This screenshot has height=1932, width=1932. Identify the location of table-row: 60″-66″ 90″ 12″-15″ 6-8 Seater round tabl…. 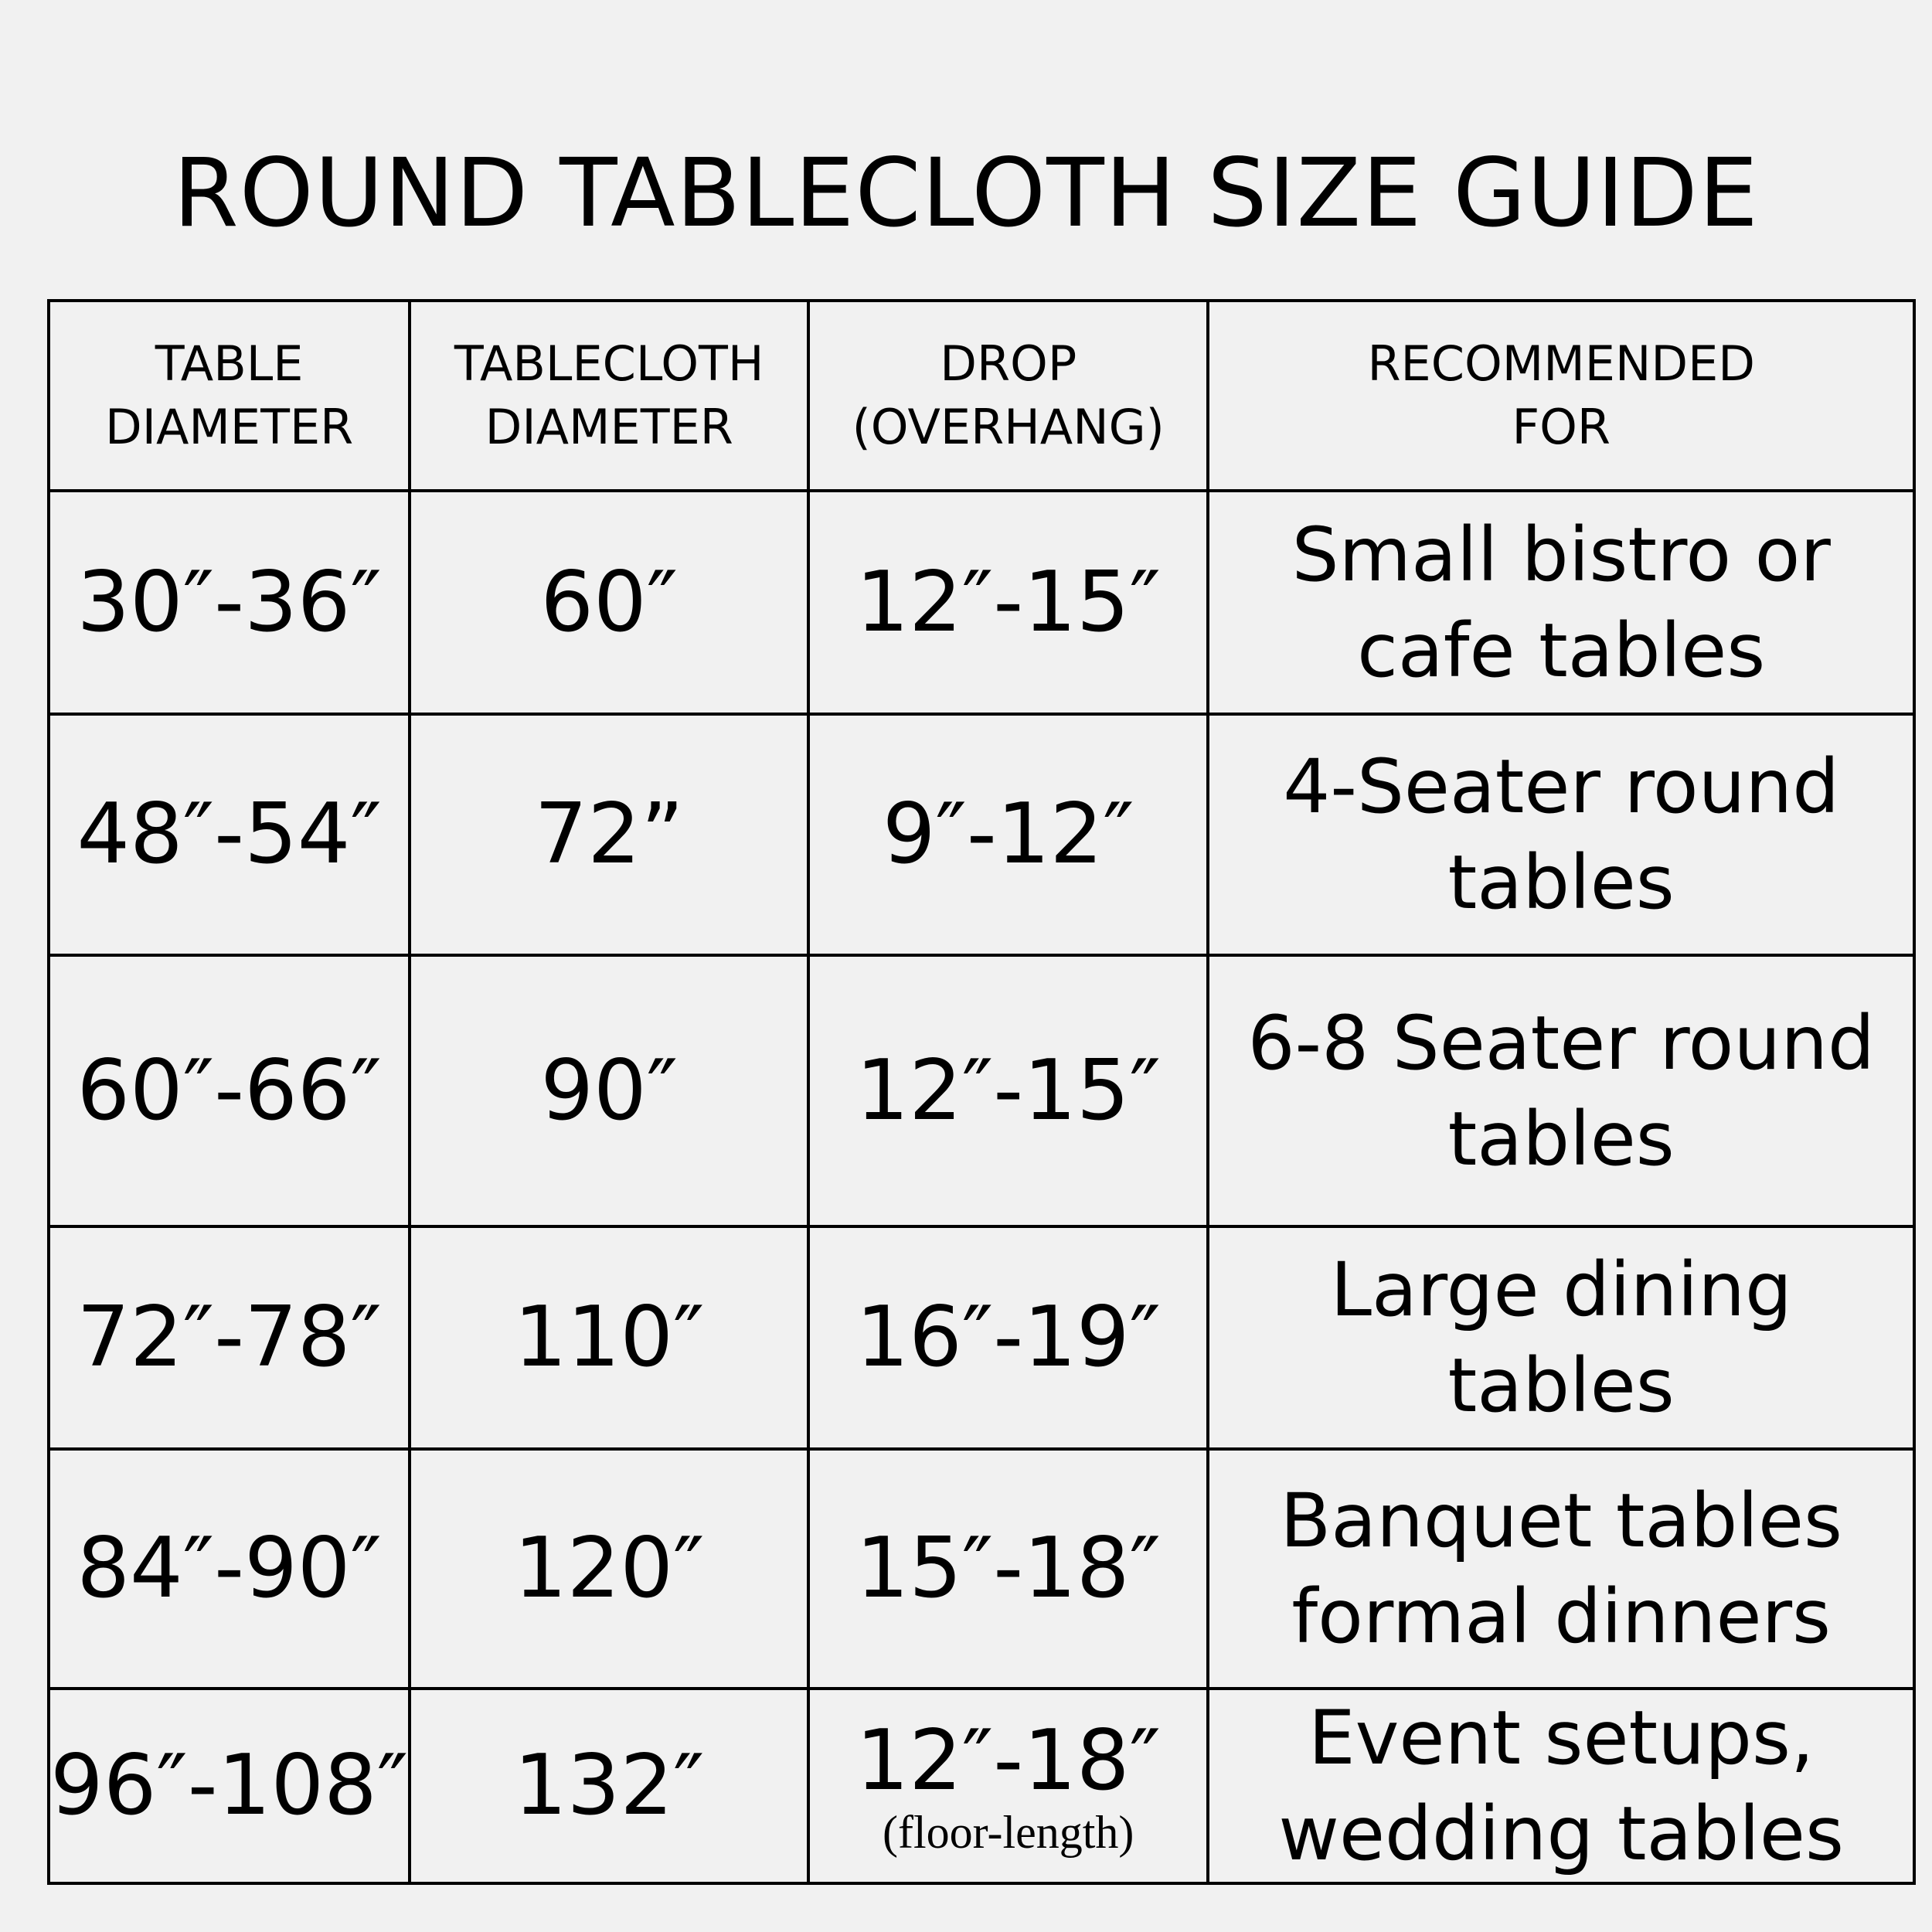
(982, 1091).